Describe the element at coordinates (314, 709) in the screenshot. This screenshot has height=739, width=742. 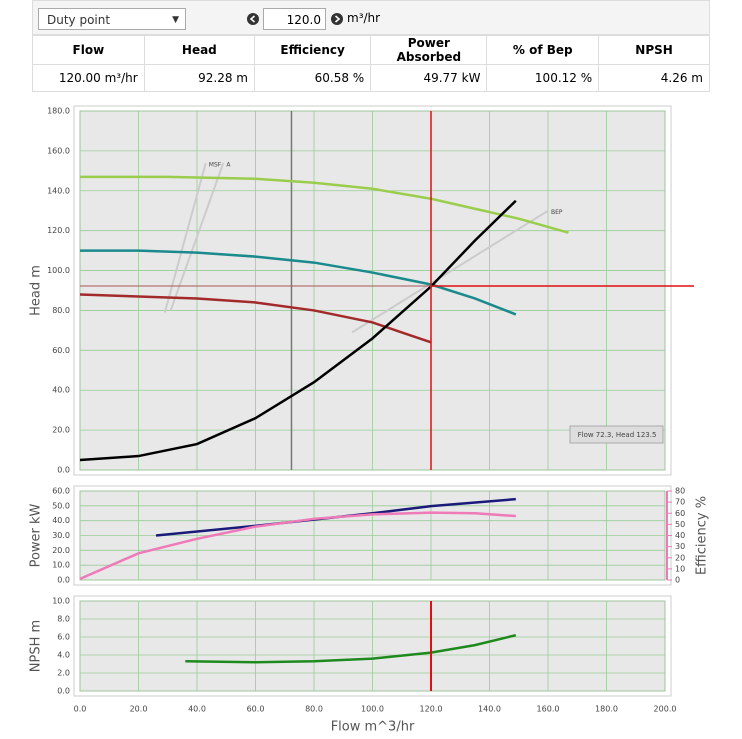
I see `x-tick-label: 80.0` at that location.